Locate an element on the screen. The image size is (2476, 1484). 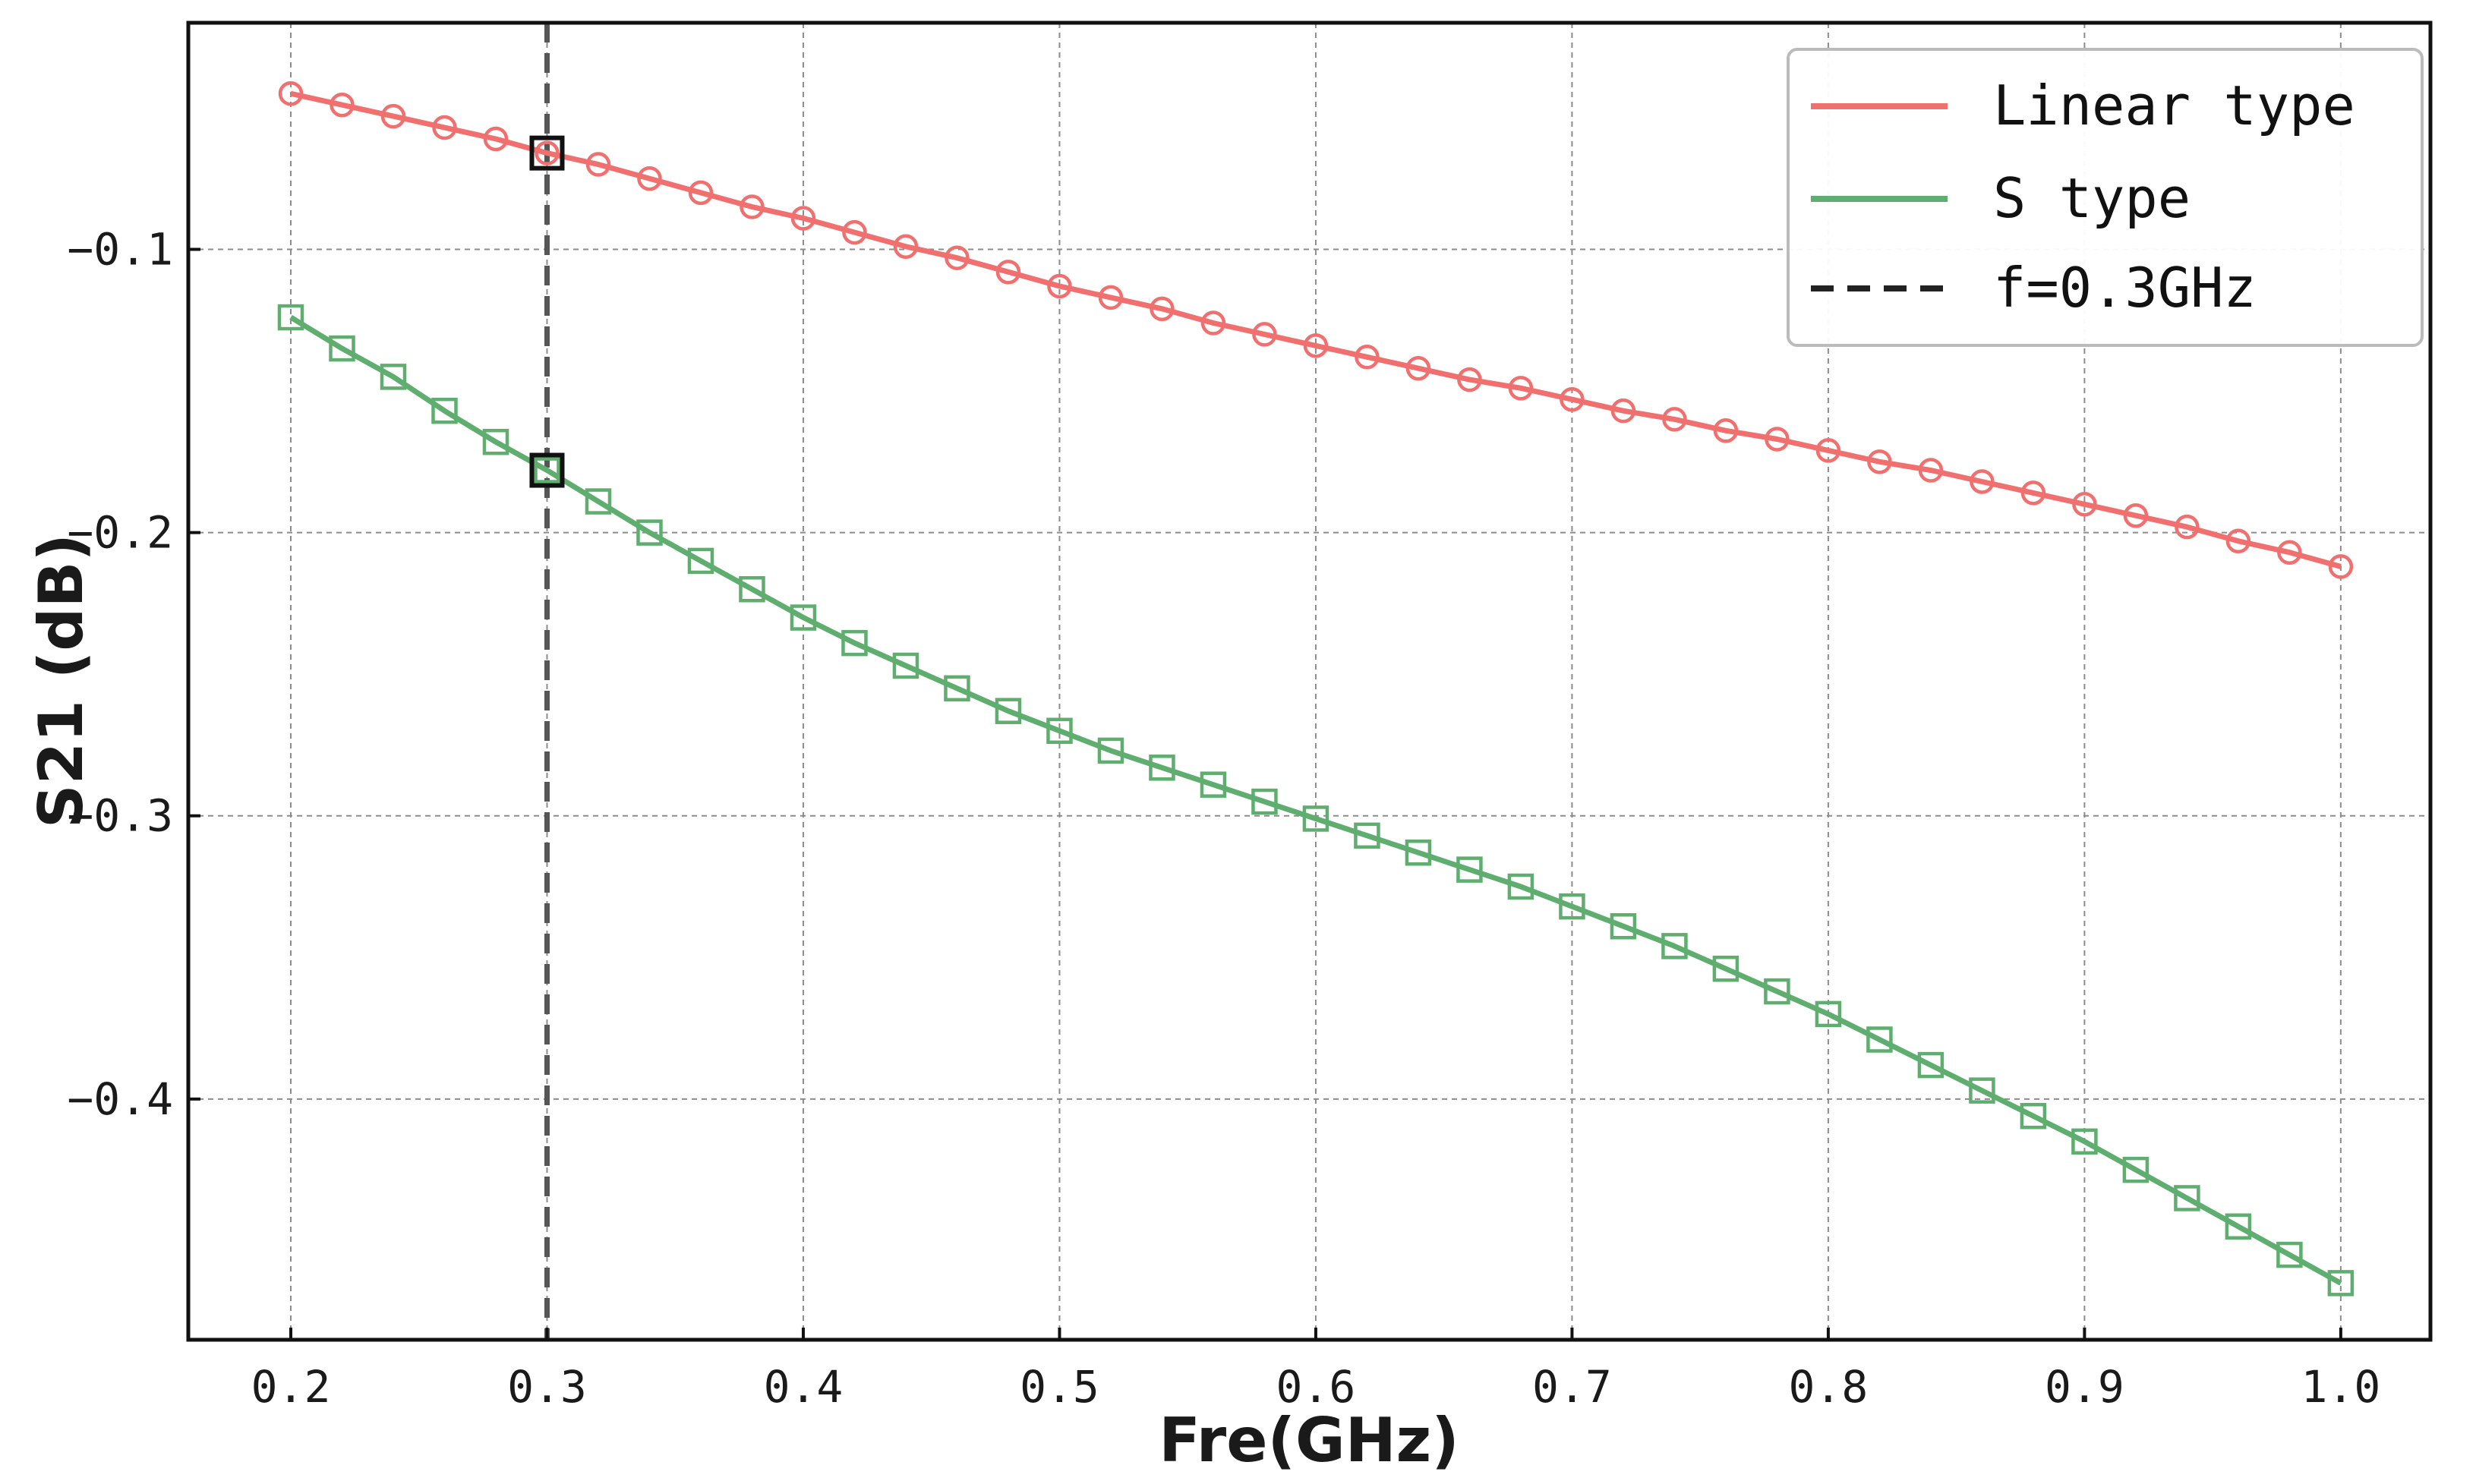
x-tick-label: 0.6 is located at coordinates (1316, 1387).